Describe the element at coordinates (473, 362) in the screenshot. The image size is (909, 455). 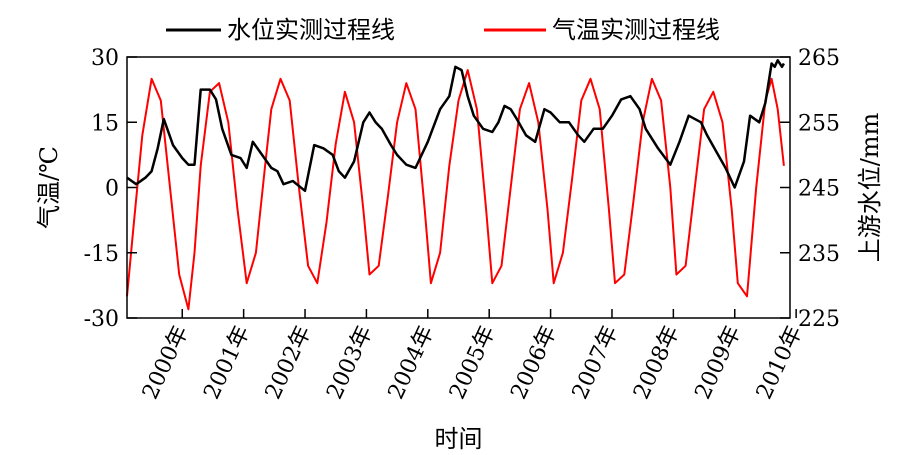
I see `x-tick-label: 2005年` at that location.